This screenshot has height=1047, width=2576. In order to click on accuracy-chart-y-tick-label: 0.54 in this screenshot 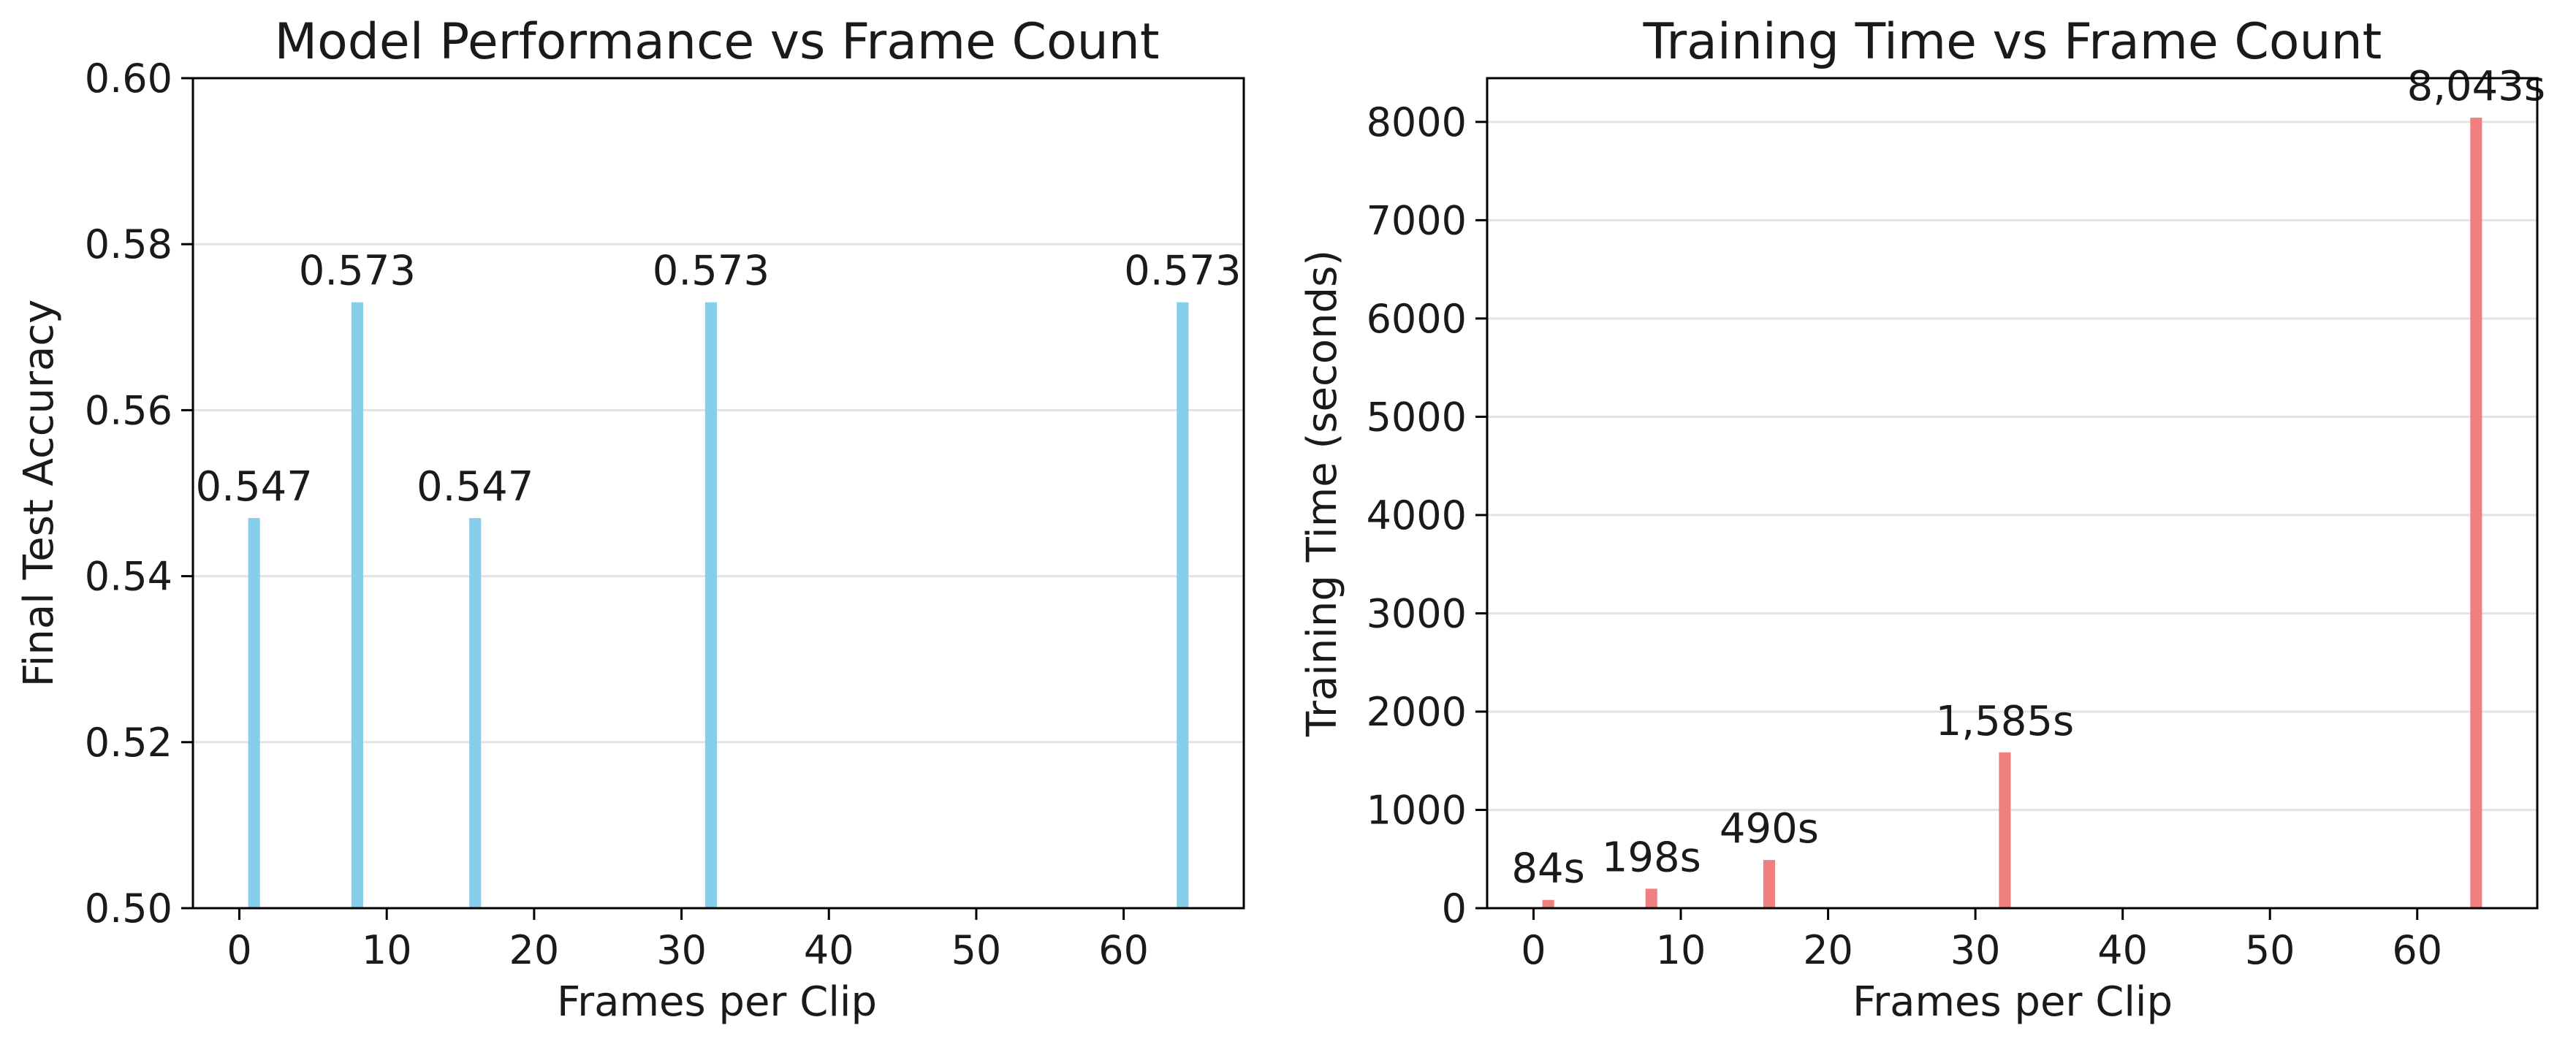, I will do `click(128, 577)`.